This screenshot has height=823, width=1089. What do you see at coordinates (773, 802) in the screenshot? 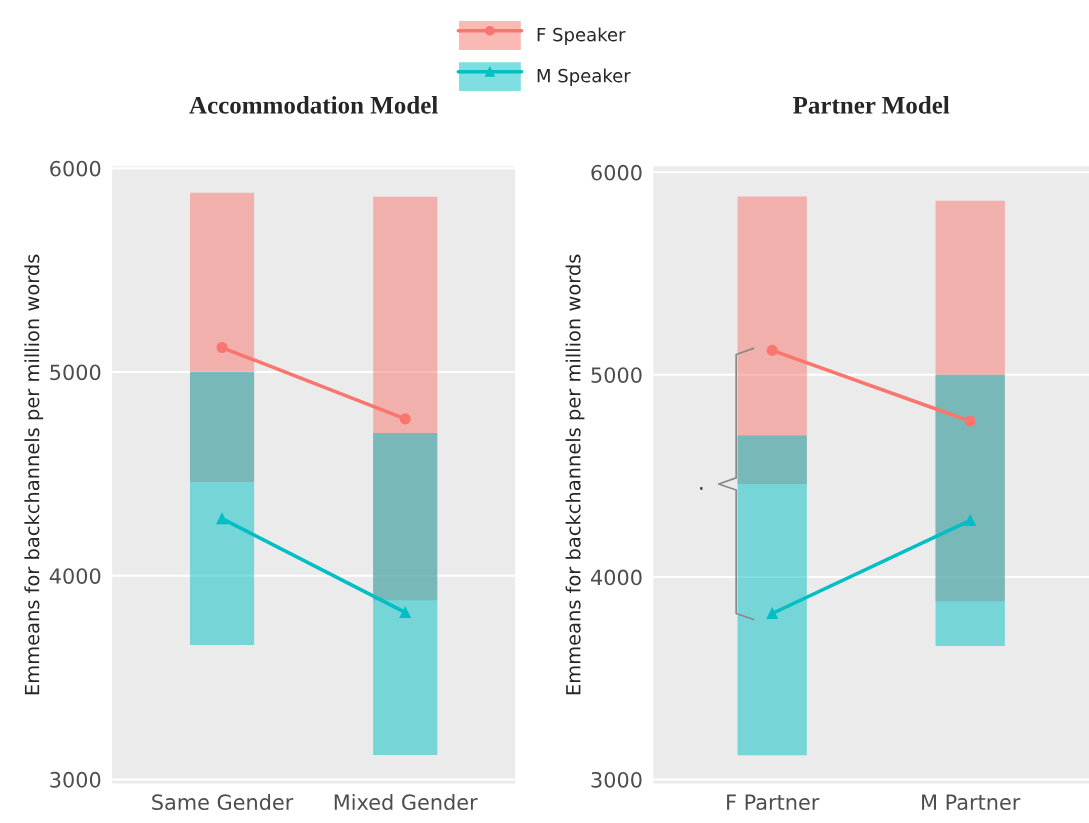
I see `x-tick-label: F Partner` at bounding box center [773, 802].